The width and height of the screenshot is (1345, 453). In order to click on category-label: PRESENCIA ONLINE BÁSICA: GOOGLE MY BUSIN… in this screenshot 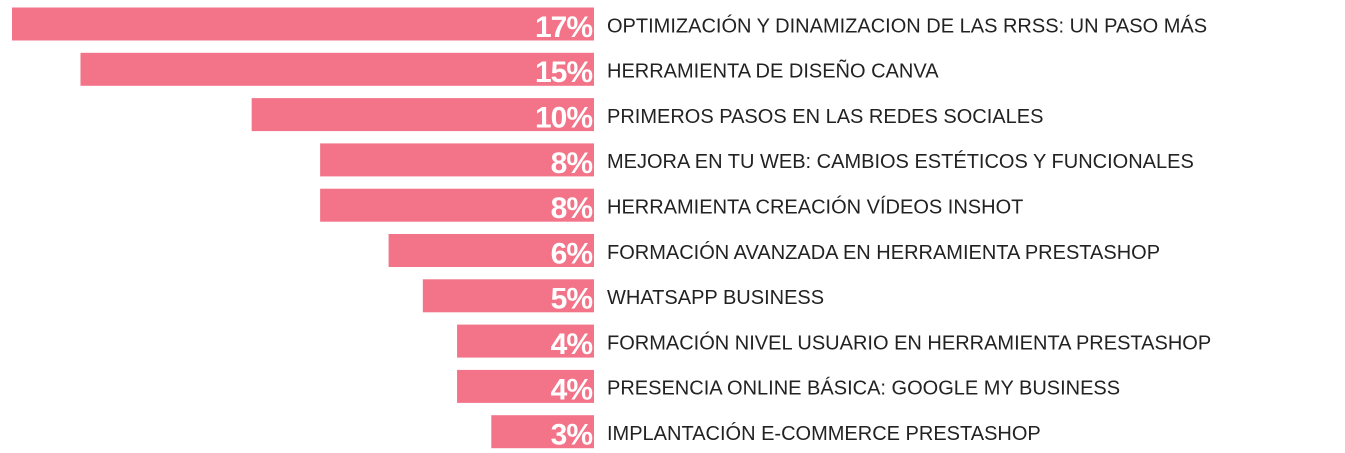, I will do `click(863, 388)`.